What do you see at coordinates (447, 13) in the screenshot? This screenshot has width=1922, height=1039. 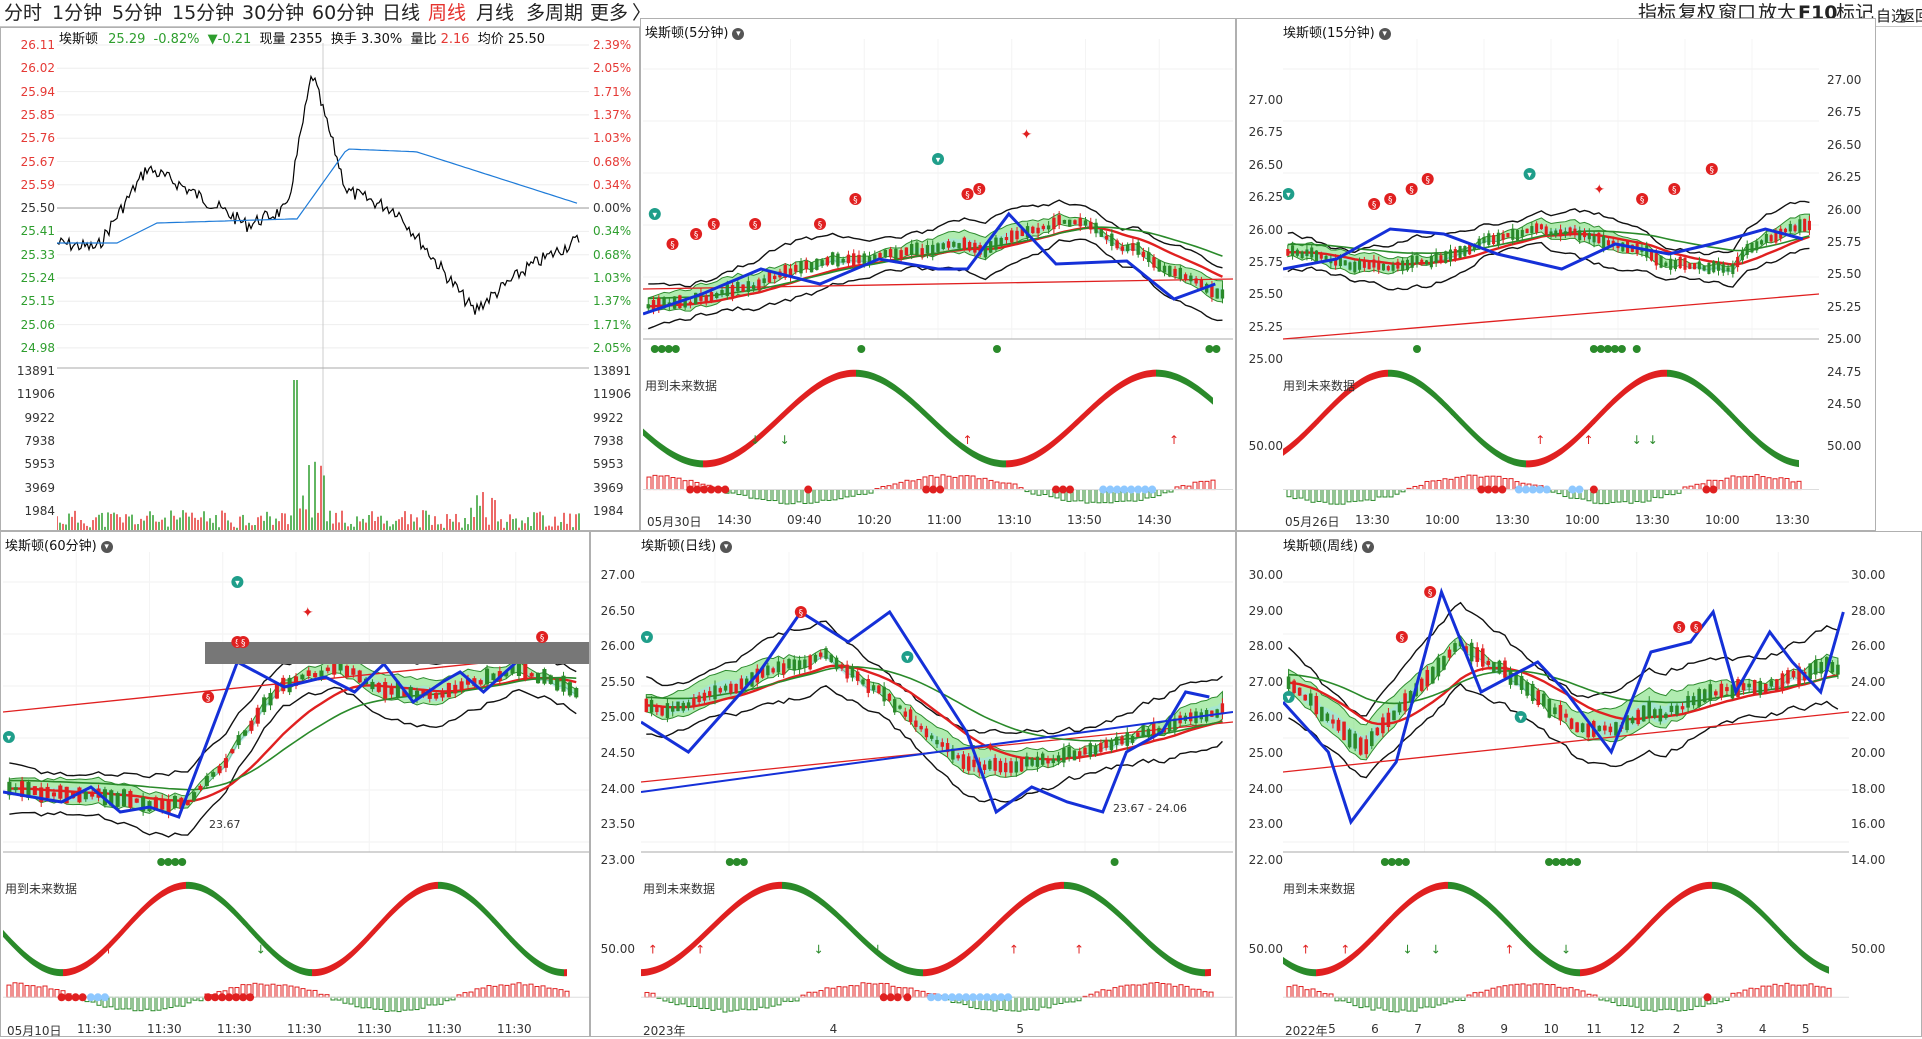 I see `tab-weekly: 周线` at bounding box center [447, 13].